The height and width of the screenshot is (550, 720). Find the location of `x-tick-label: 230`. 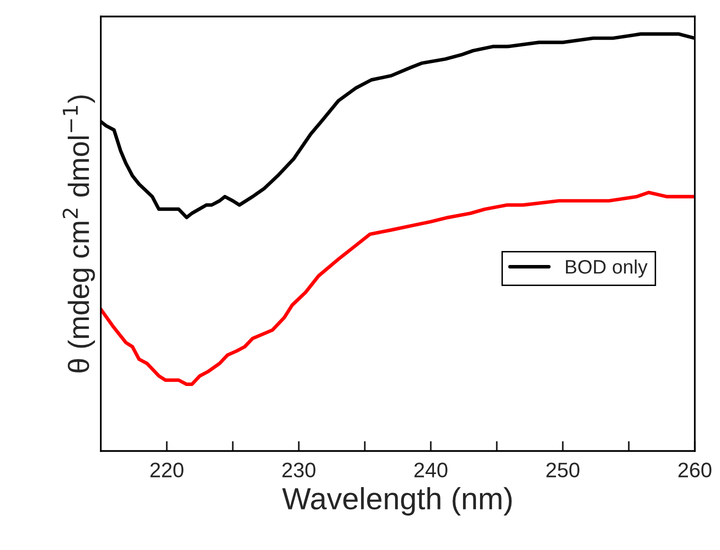

x-tick-label: 230 is located at coordinates (299, 470).